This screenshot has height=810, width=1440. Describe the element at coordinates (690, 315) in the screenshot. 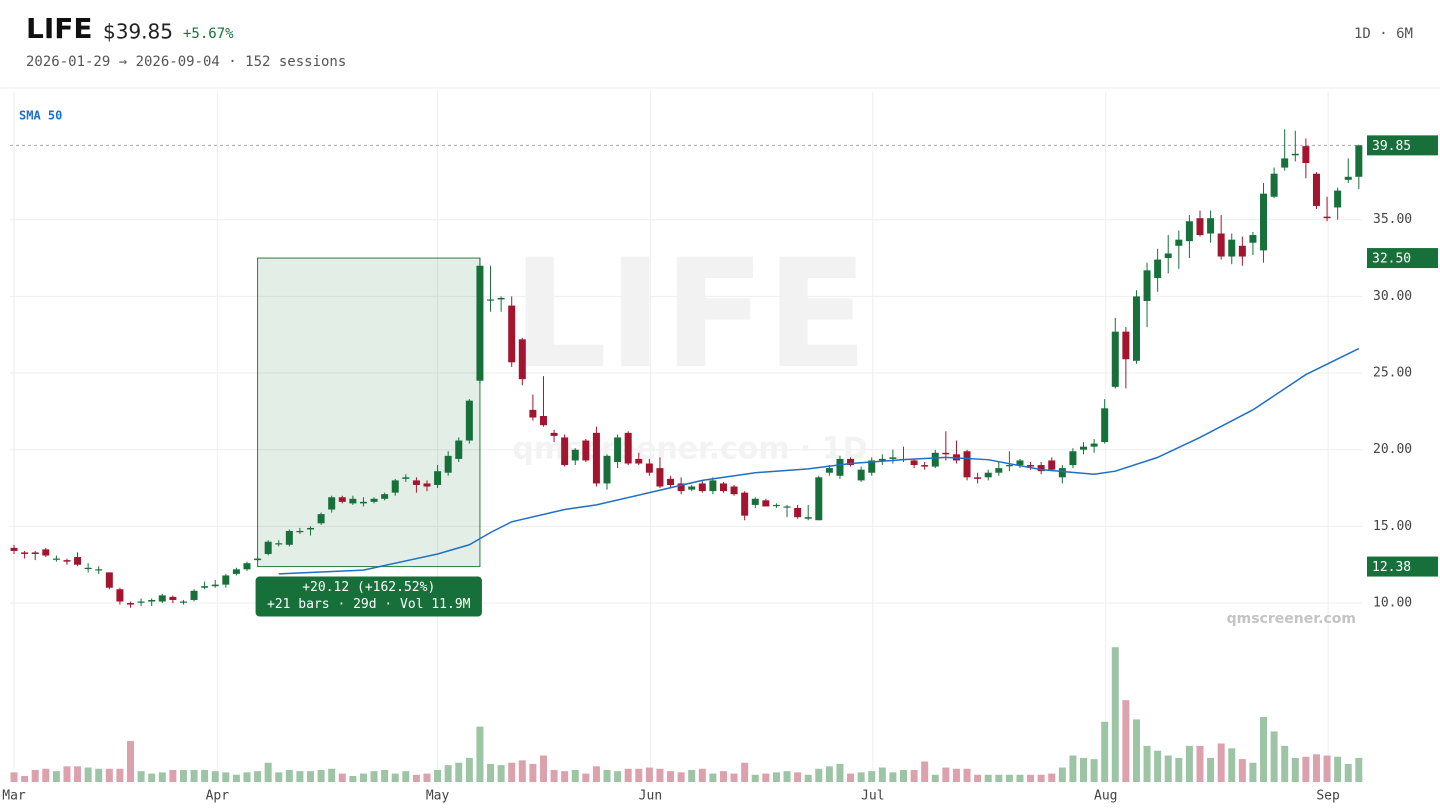

I see `watermark: LIFE` at that location.